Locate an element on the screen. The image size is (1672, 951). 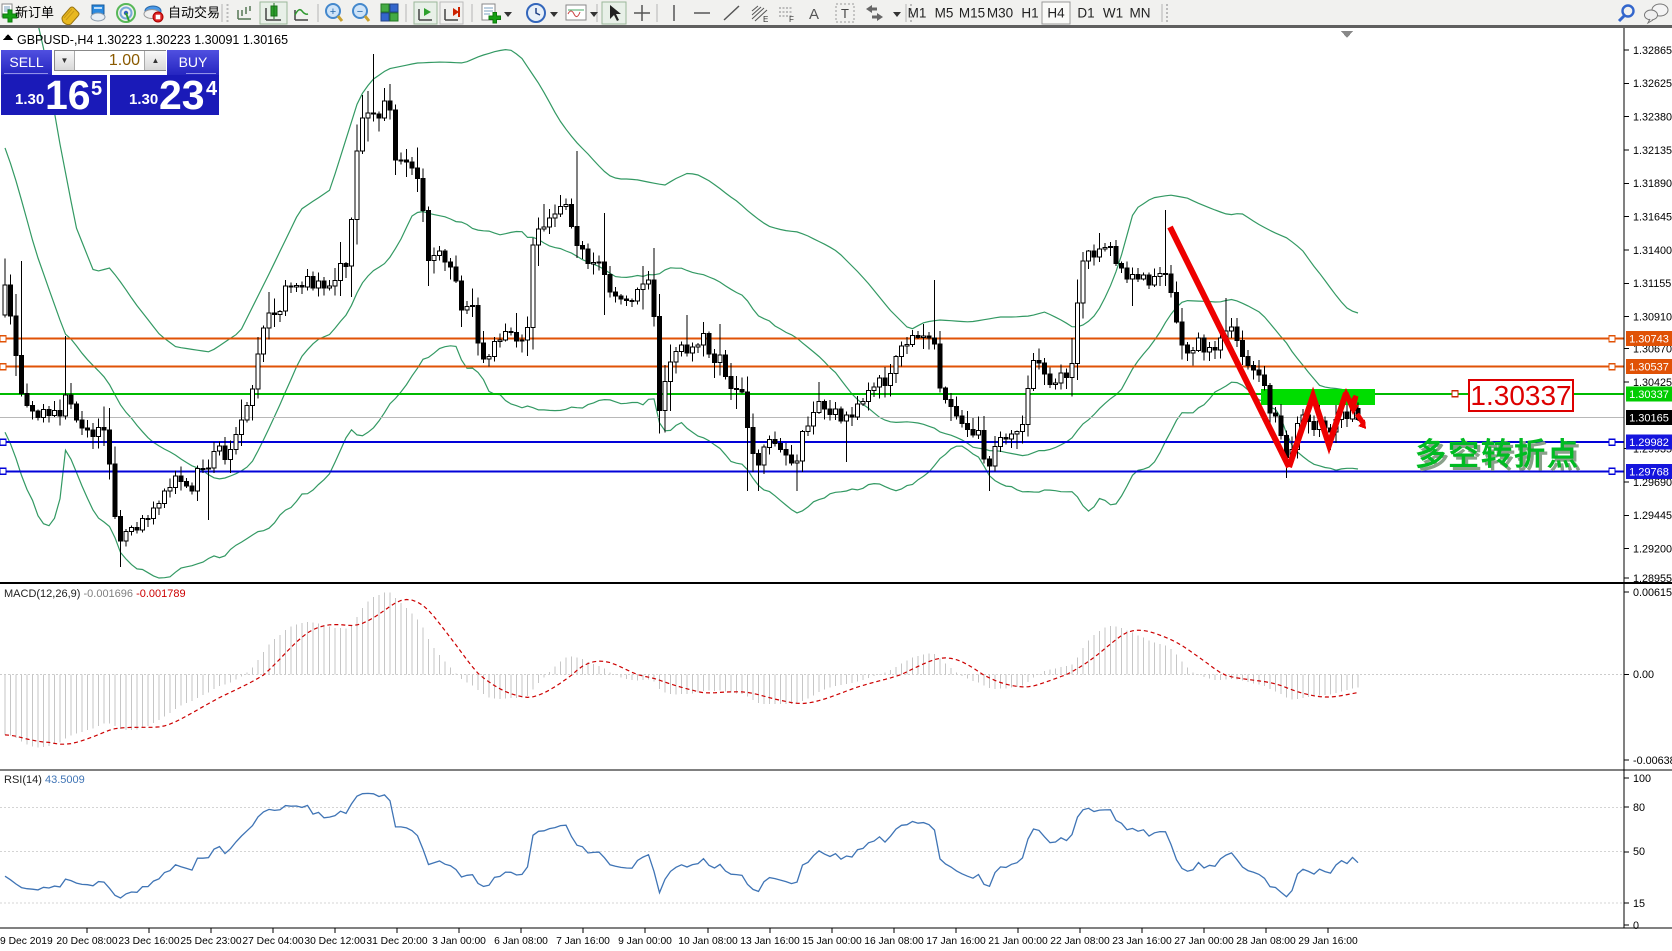
svg-text: A is located at coordinates (814, 14).